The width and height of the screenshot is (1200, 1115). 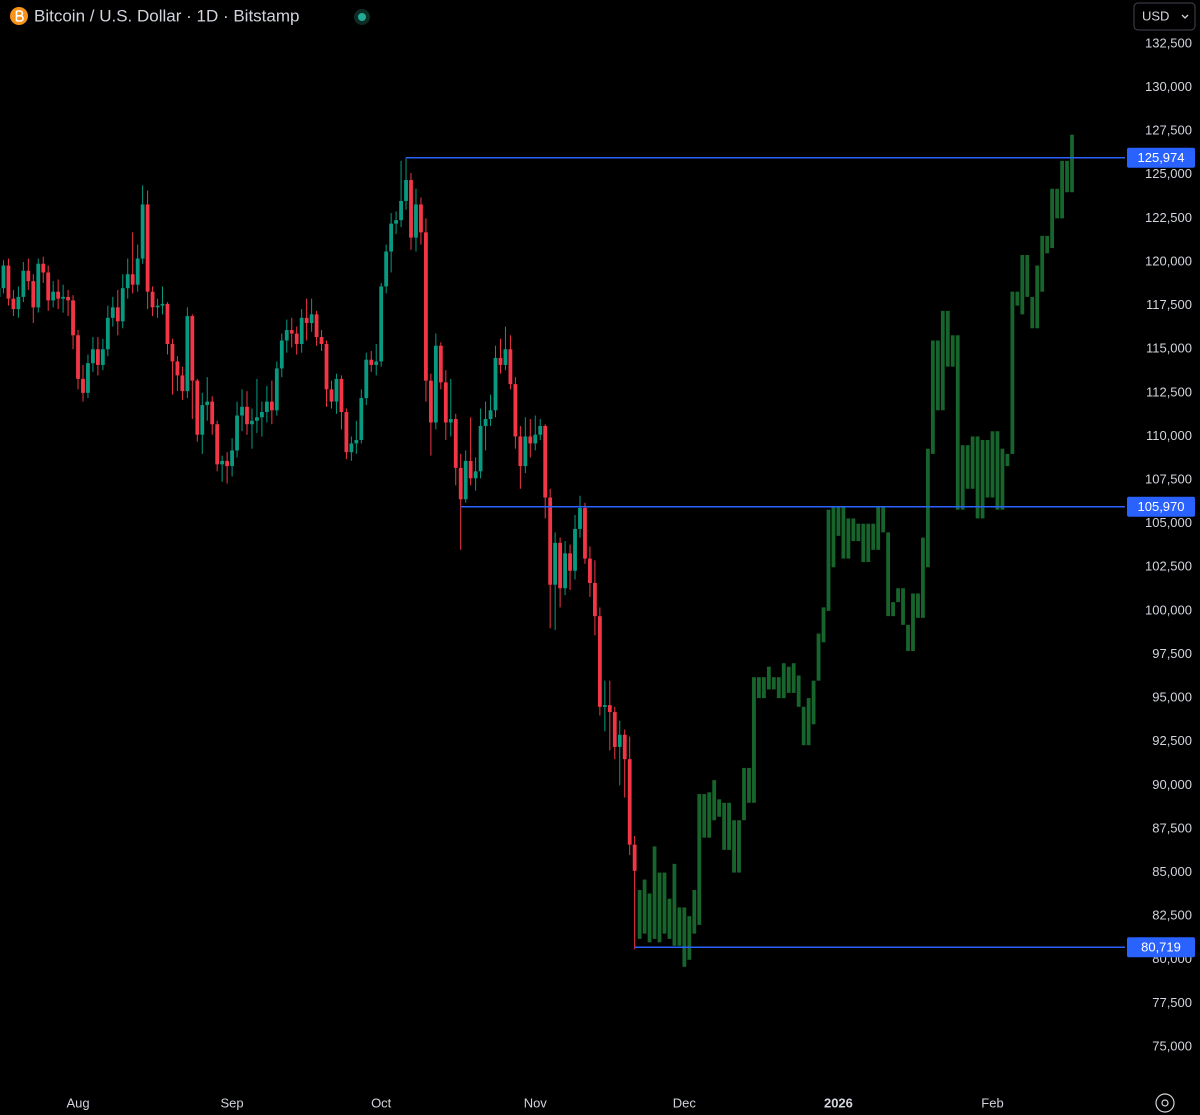 What do you see at coordinates (1168, 522) in the screenshot?
I see `y-tick-label: 105,000` at bounding box center [1168, 522].